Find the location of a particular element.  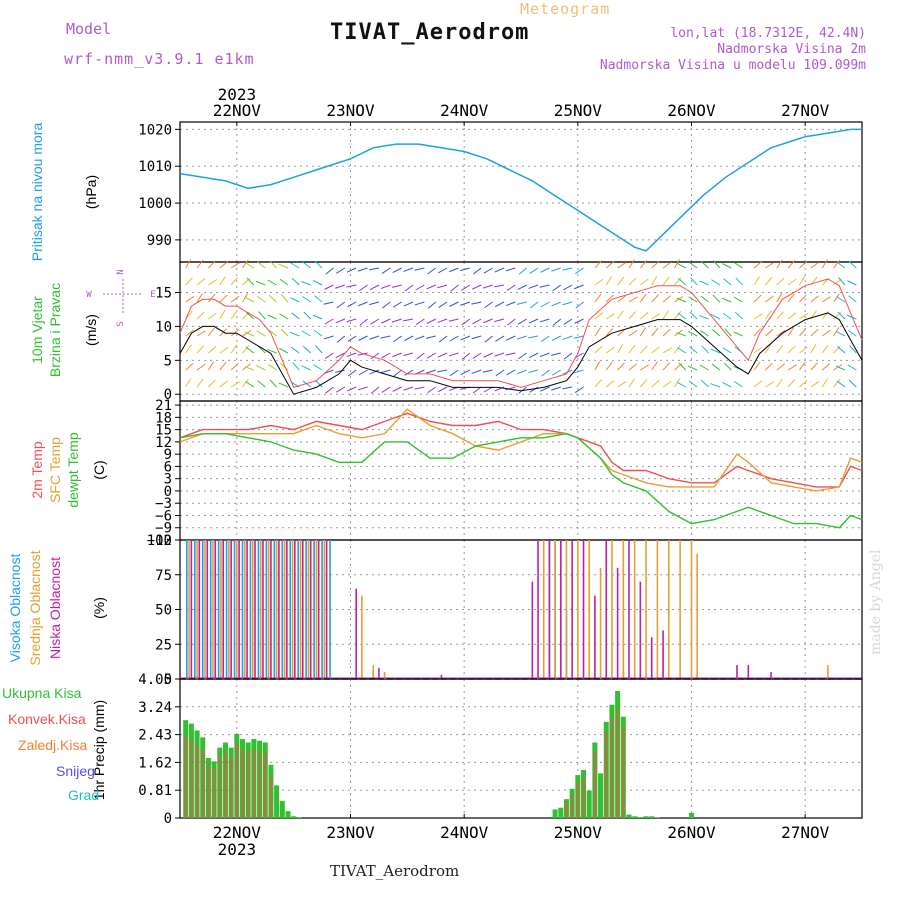

temperature-ytick-label: −3 is located at coordinates (163, 504).